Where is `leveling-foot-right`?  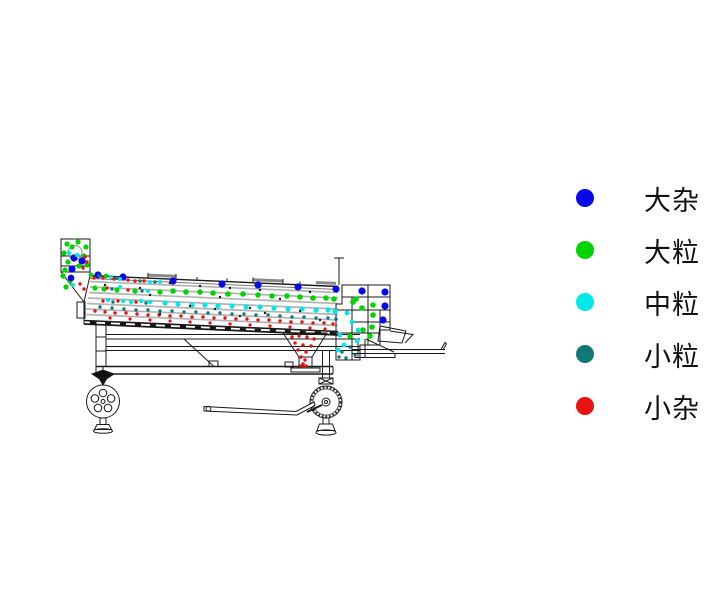
leveling-foot-right is located at coordinates (326, 426).